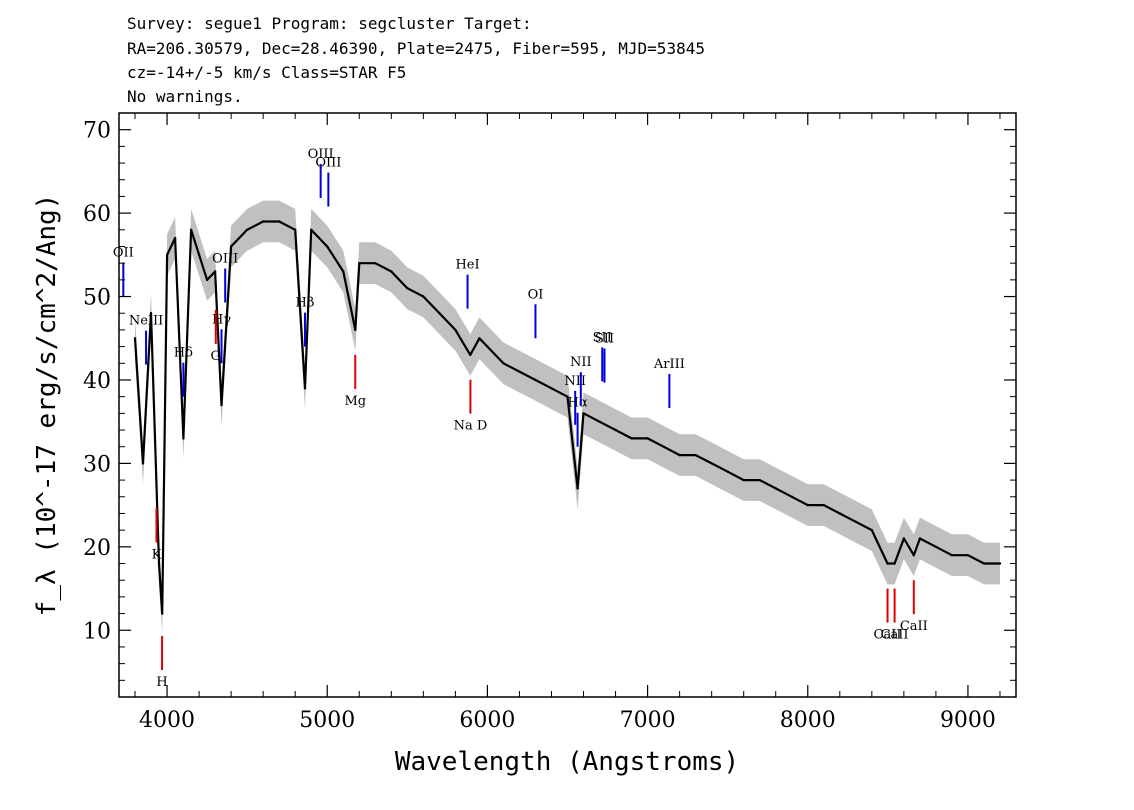 This screenshot has width=1134, height=810. Describe the element at coordinates (123, 253) in the screenshot. I see `emission-line-label: OII` at that location.